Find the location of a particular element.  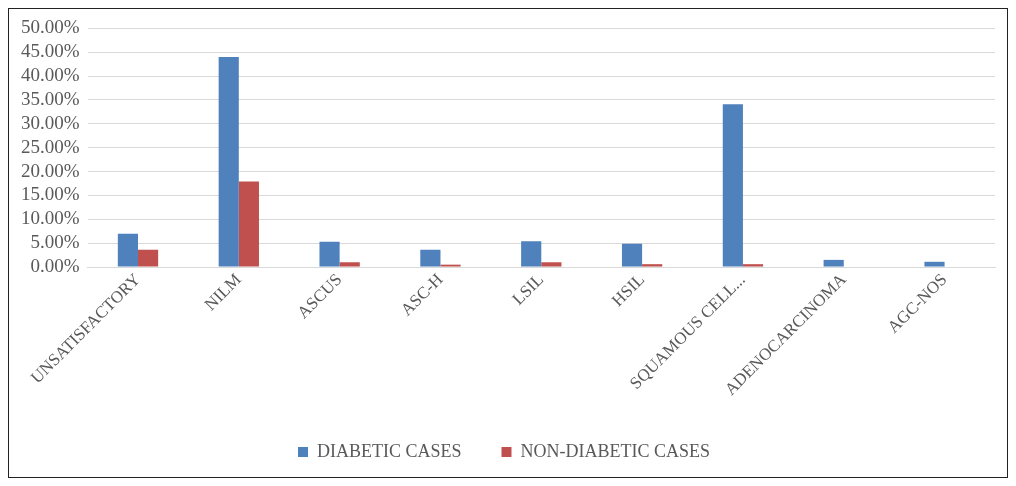

y-tick-label: 25.00% is located at coordinates (50, 146).